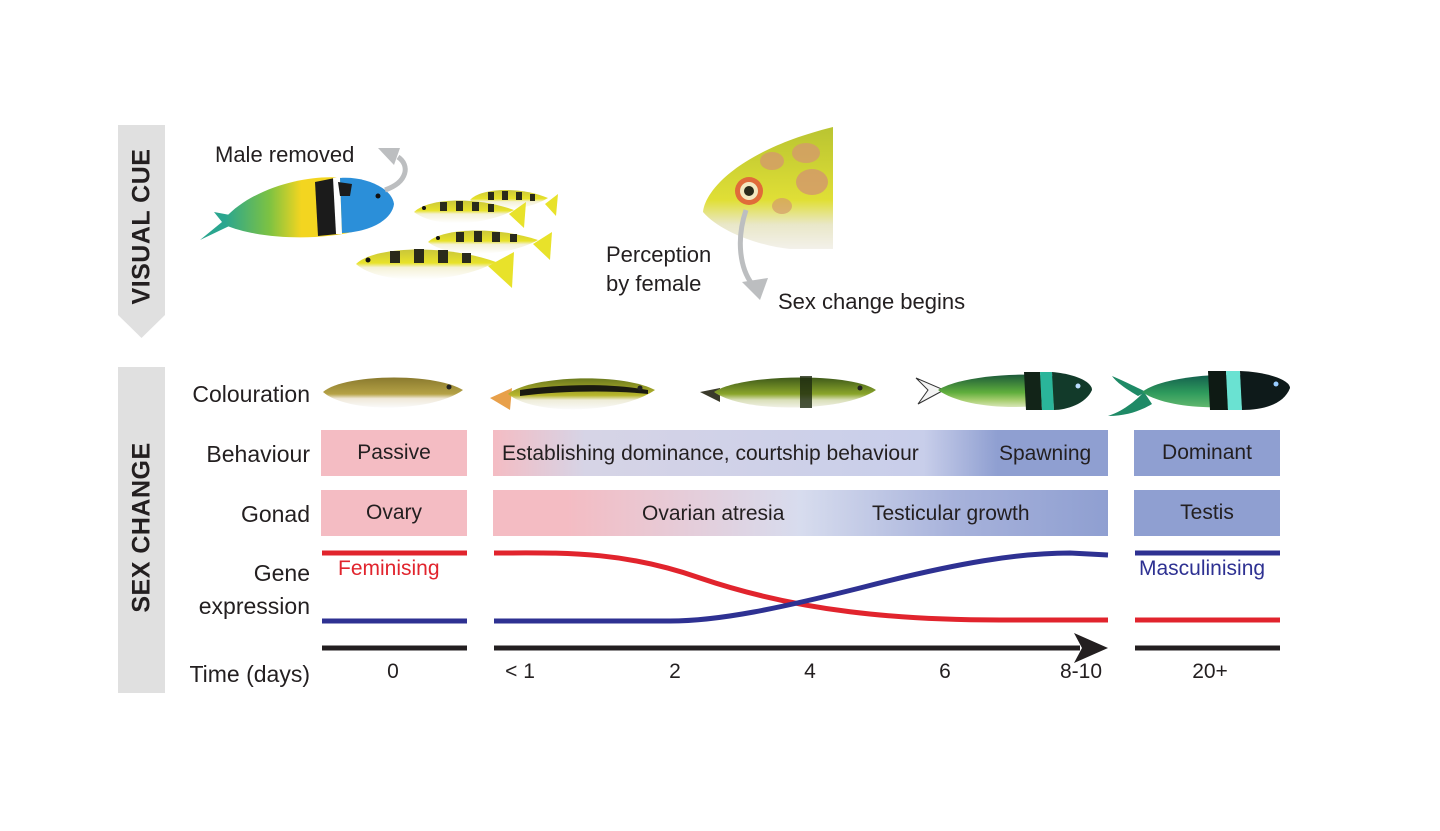  Describe the element at coordinates (297, 208) in the screenshot. I see `male-fish-icon` at that location.